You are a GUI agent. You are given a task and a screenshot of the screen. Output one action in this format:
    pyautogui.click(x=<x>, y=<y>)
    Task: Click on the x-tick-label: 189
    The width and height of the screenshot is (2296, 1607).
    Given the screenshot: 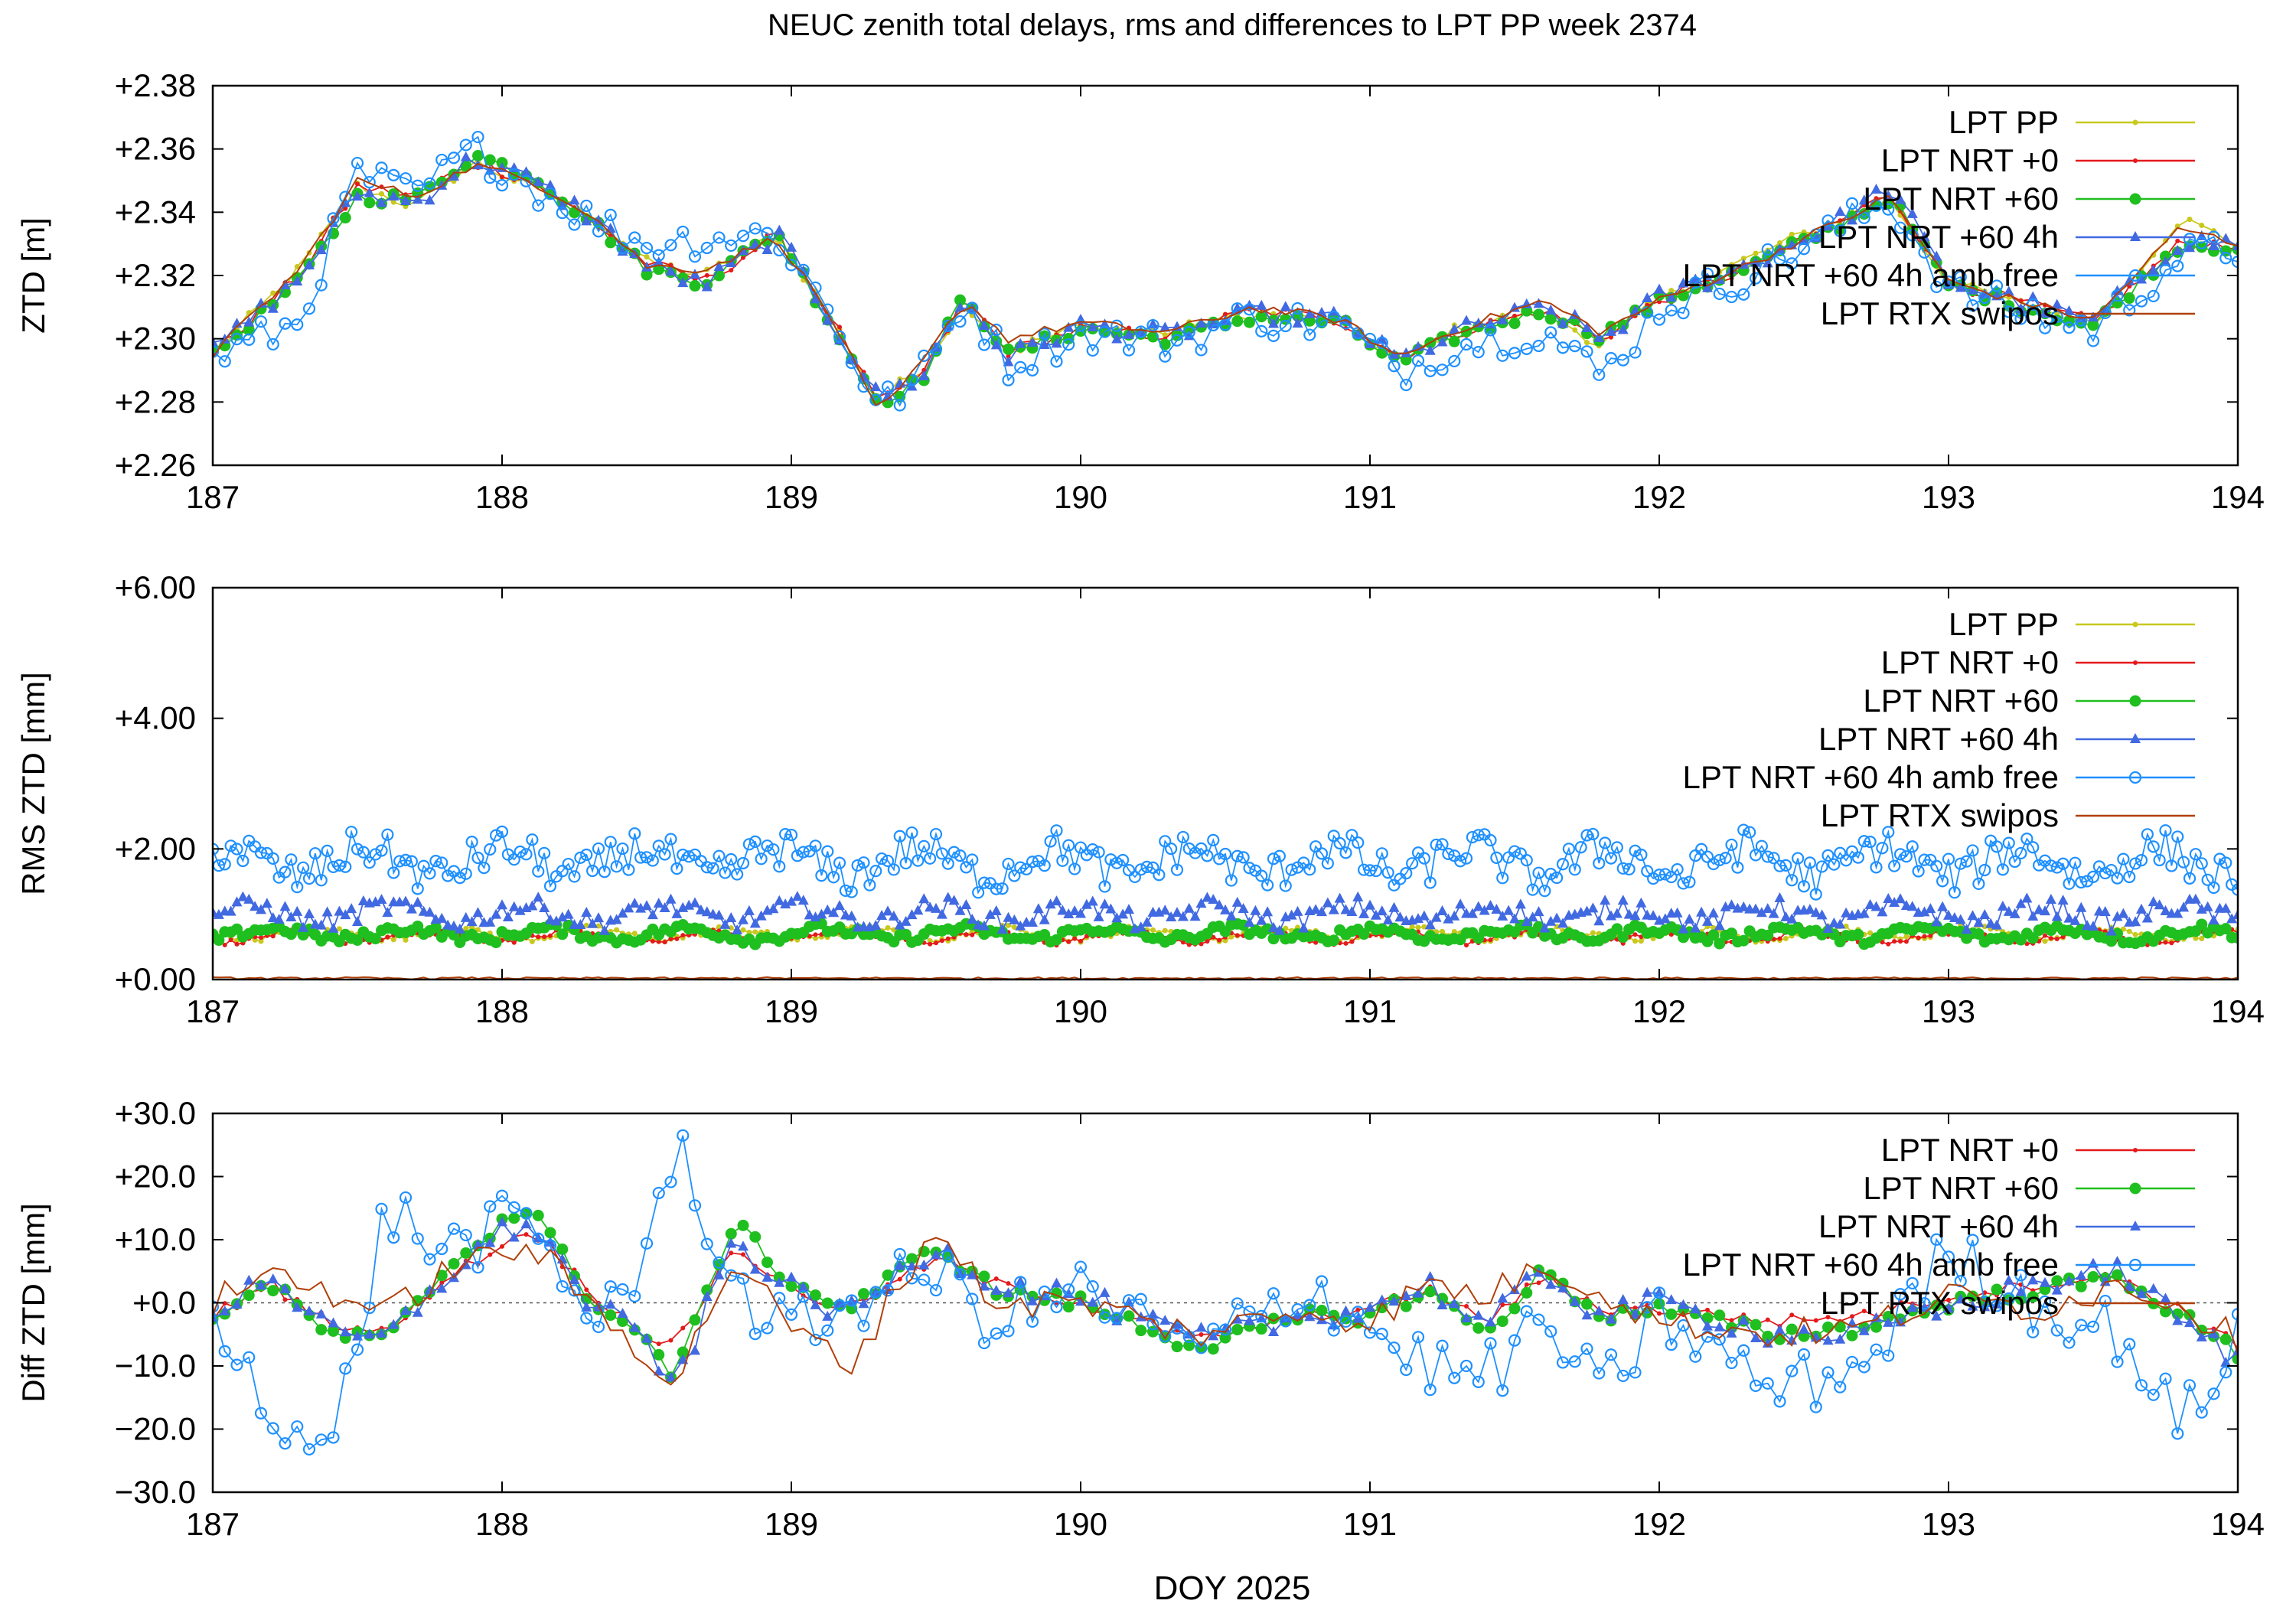 What is the action you would take?
    pyautogui.click(x=791, y=497)
    